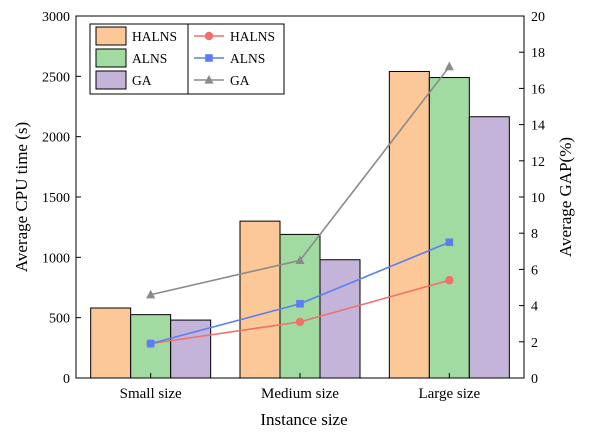 Image resolution: width=596 pixels, height=435 pixels. What do you see at coordinates (56, 77) in the screenshot?
I see `left-tick-label: 2500` at bounding box center [56, 77].